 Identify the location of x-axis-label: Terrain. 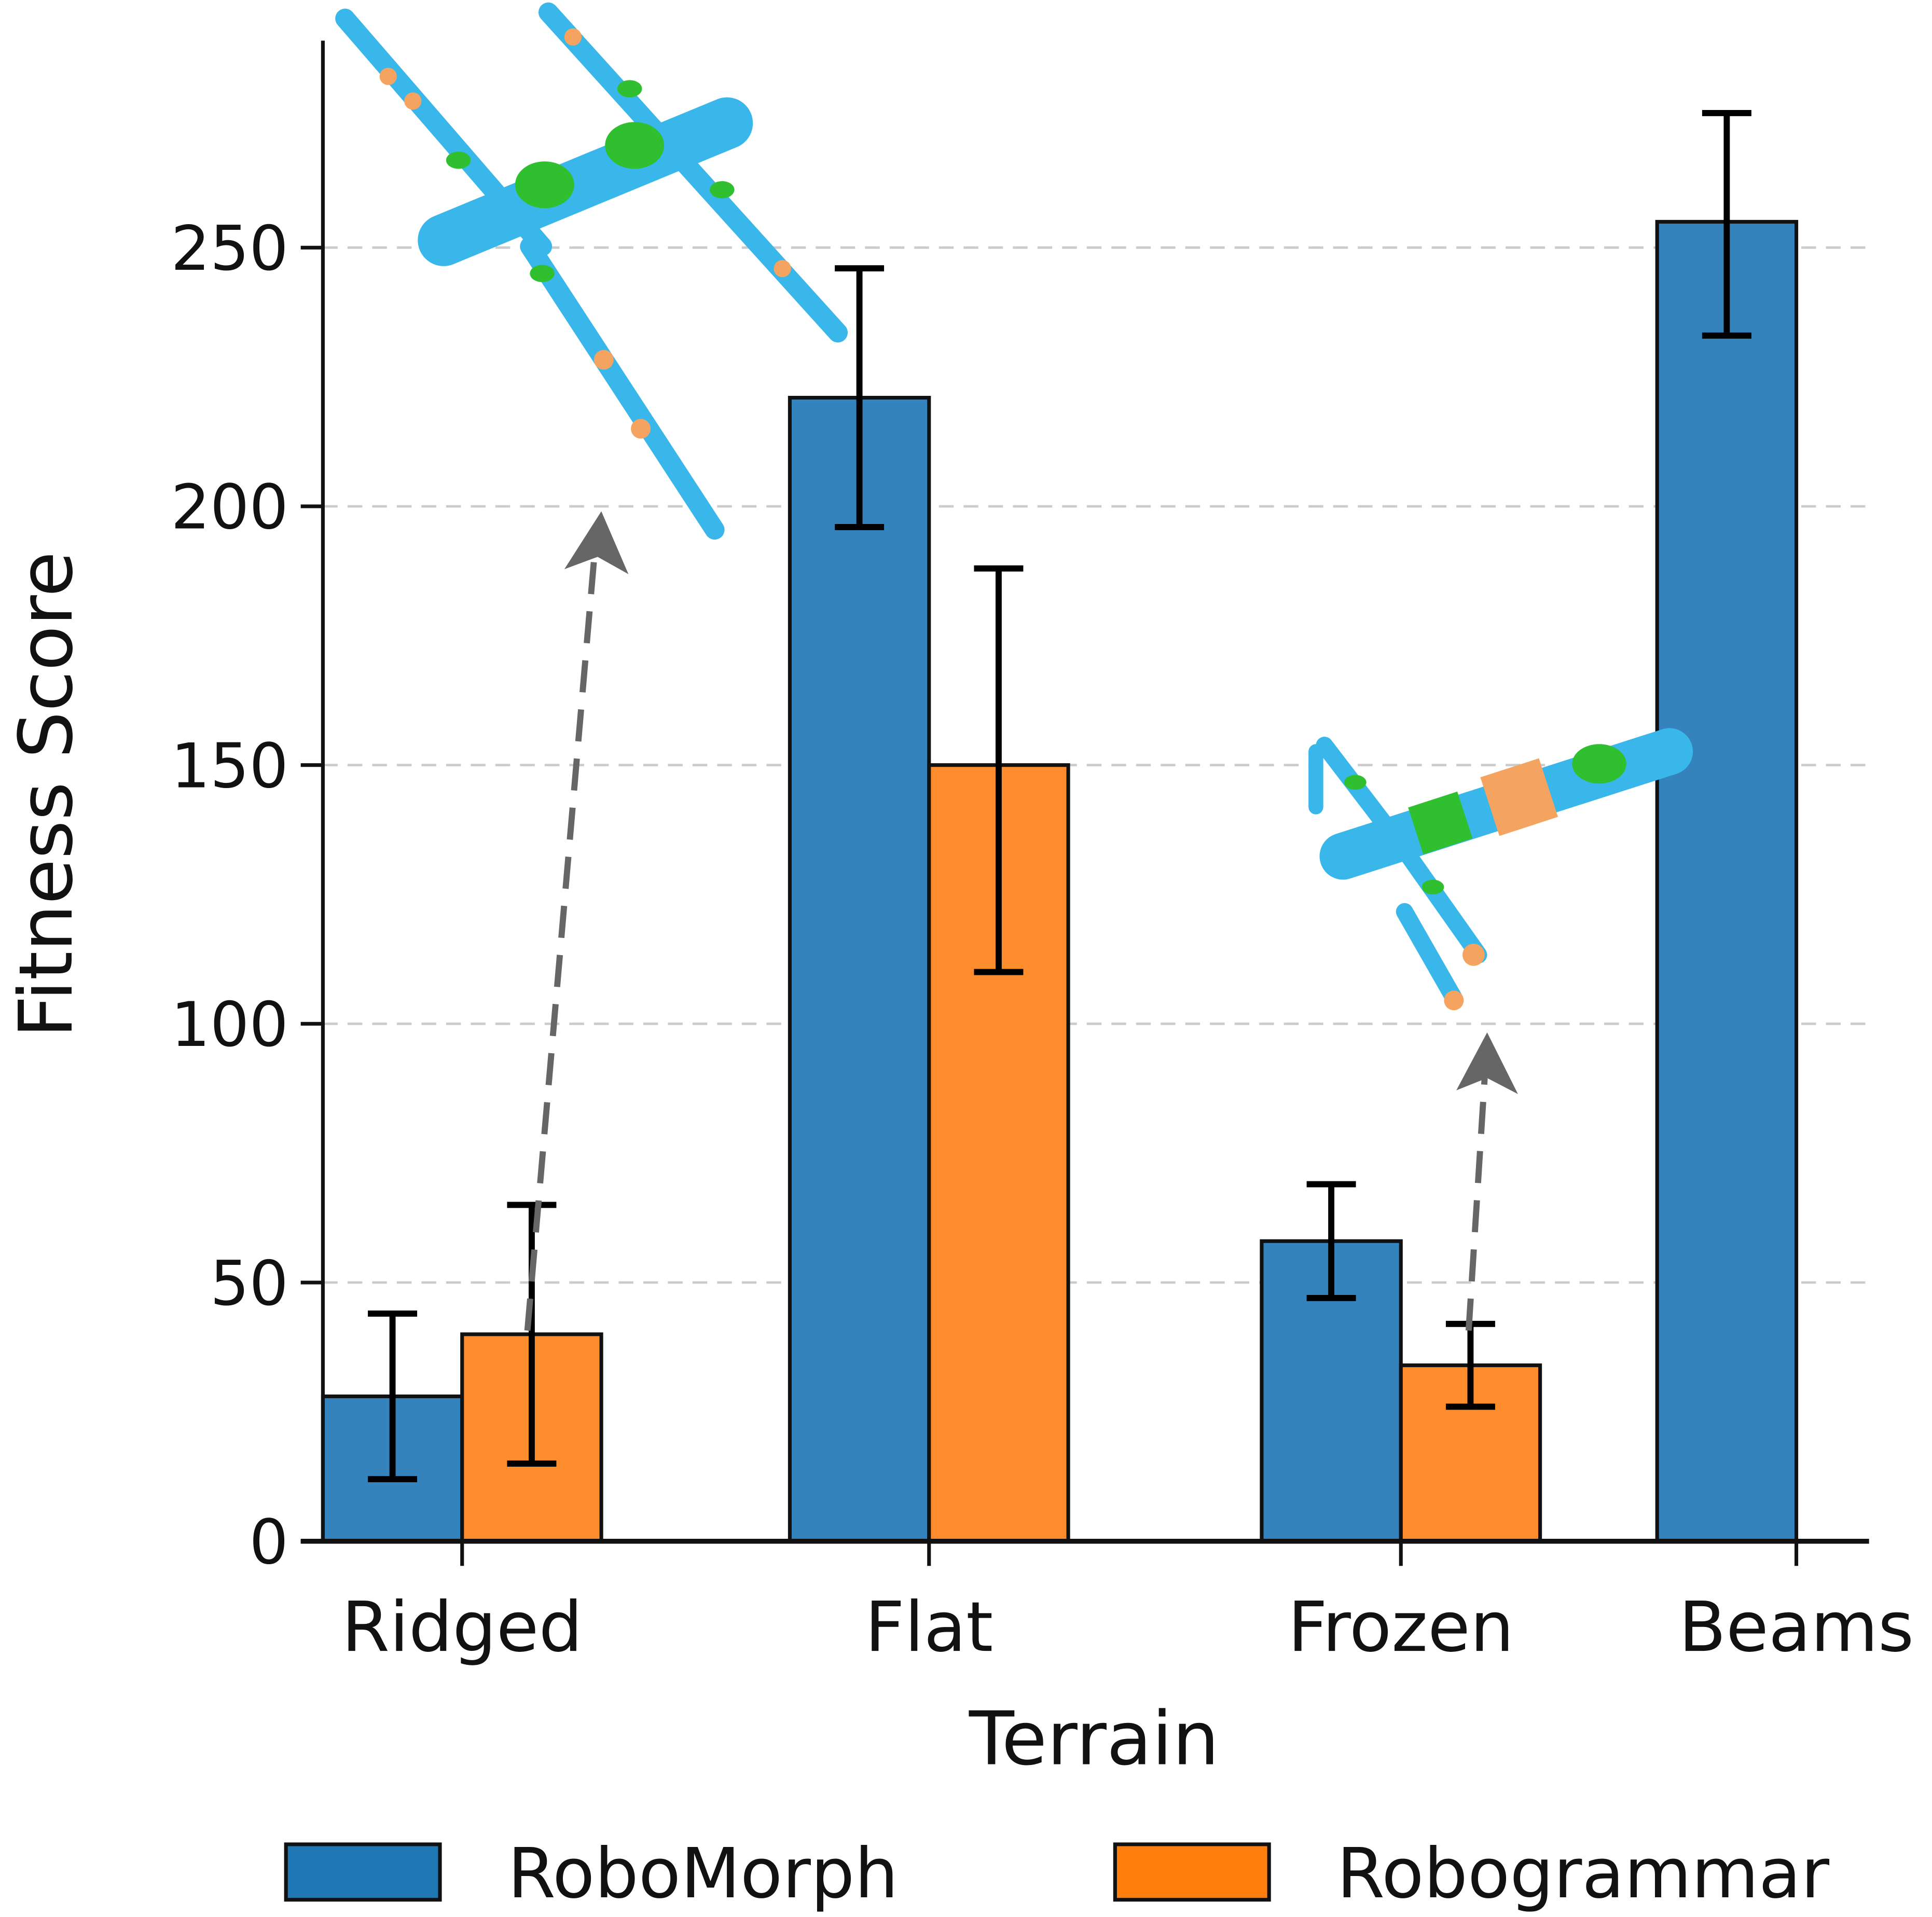
(1094, 1739).